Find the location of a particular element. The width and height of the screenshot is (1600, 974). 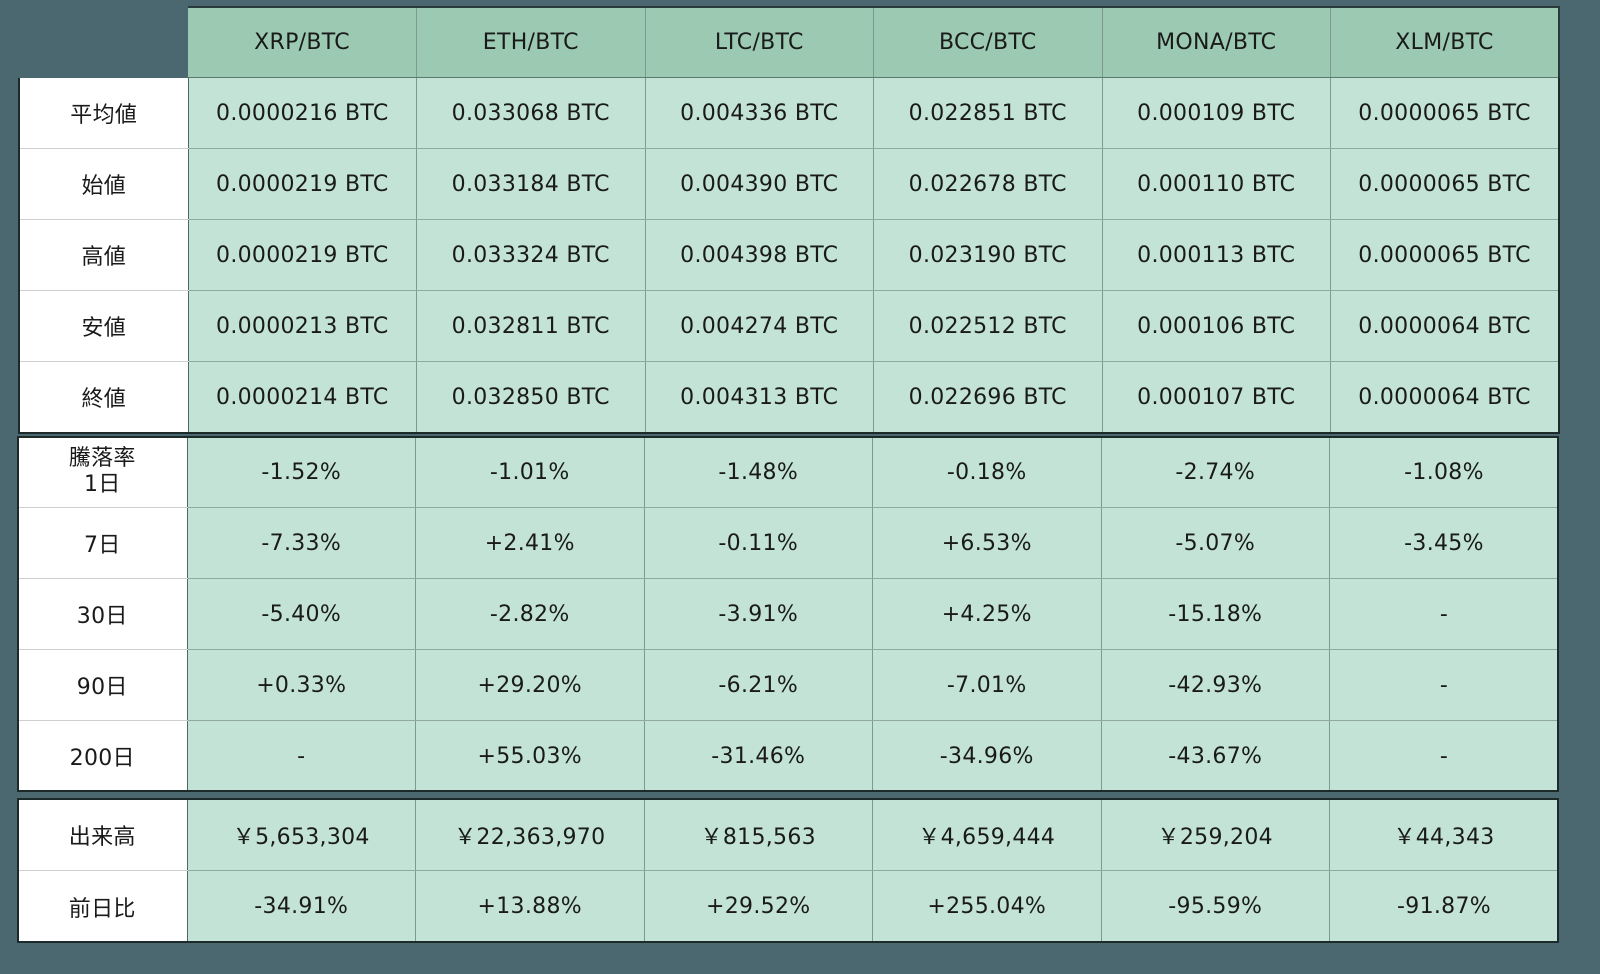

row-label: 始値 is located at coordinates (103, 184).